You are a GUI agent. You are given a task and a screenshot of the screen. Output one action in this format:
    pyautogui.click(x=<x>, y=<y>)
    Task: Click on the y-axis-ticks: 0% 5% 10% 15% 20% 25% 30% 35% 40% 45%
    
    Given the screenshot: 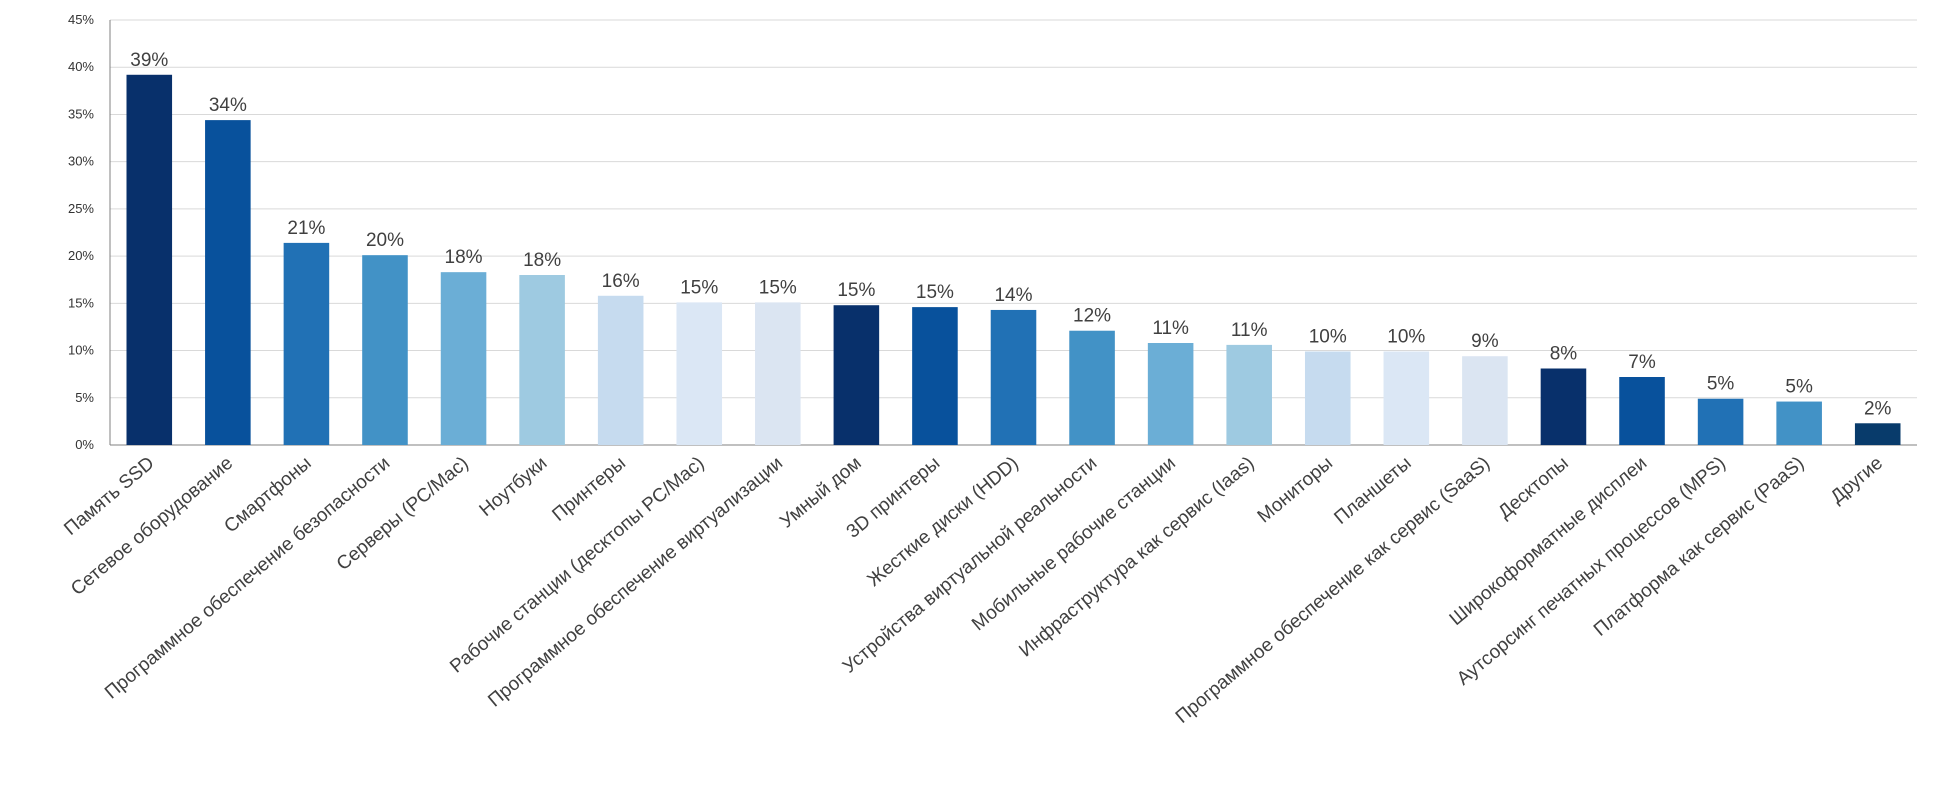 What is the action you would take?
    pyautogui.click(x=81, y=232)
    